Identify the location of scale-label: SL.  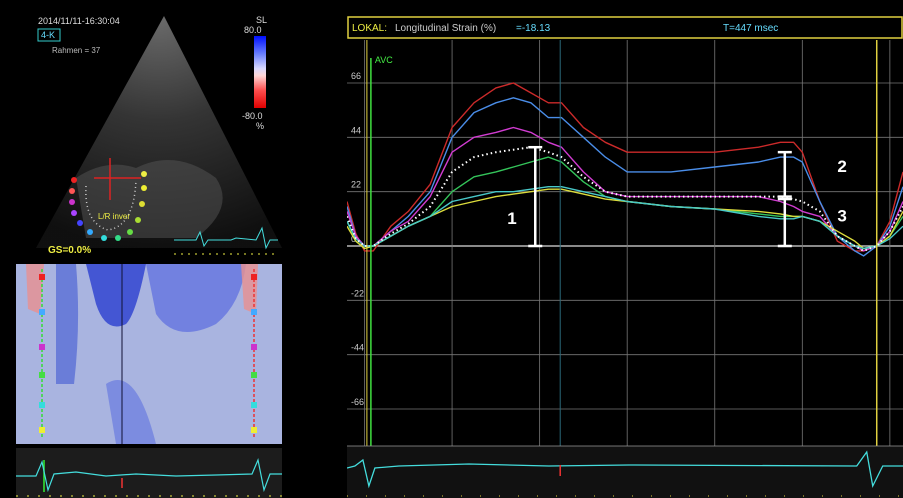
(261, 20).